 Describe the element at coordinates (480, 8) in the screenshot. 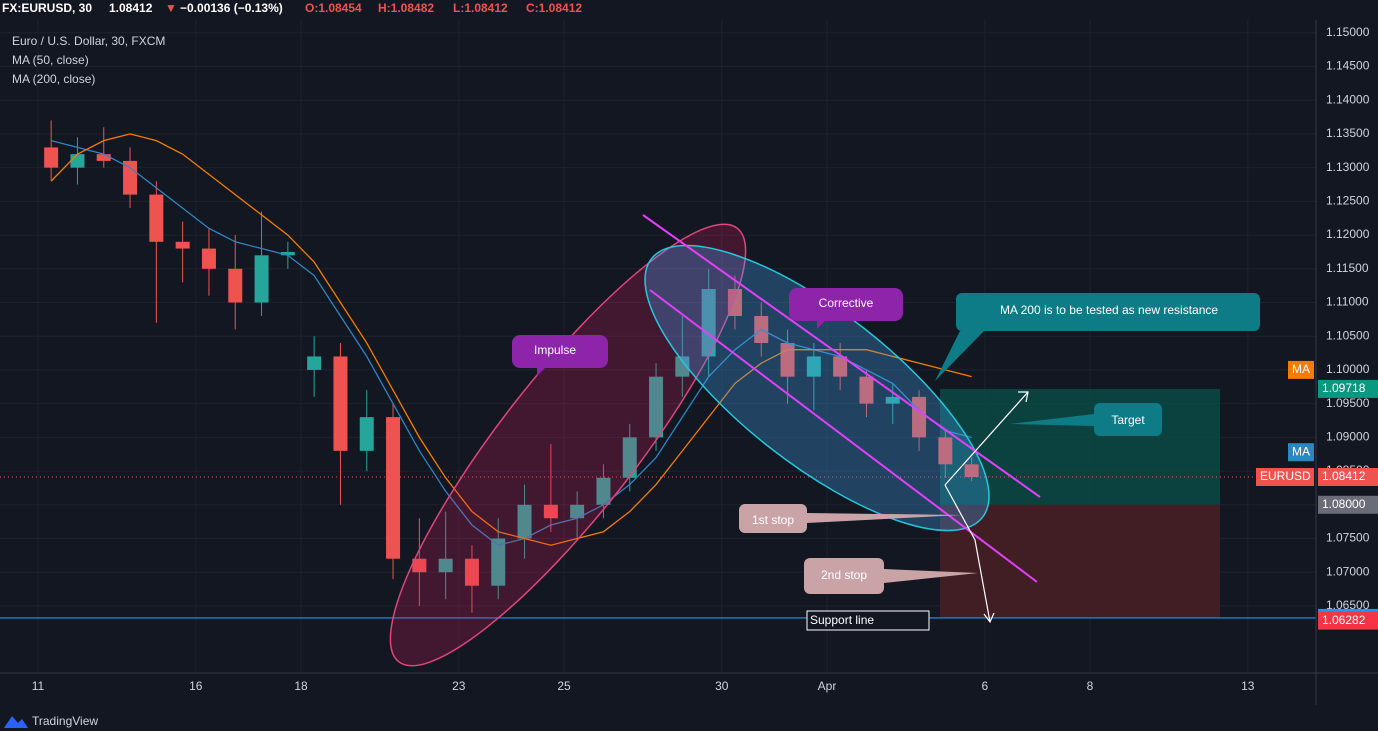

I see `ohlc: L:1.08412` at that location.